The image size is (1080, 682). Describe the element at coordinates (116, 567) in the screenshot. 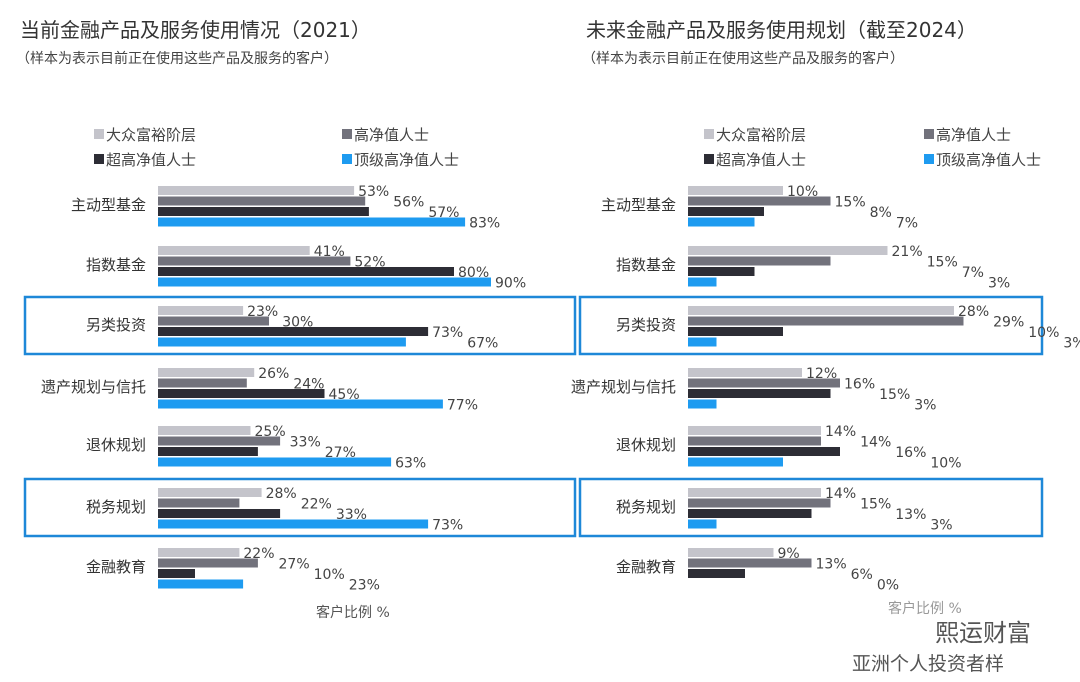

I see `category-label: 金融教育` at that location.